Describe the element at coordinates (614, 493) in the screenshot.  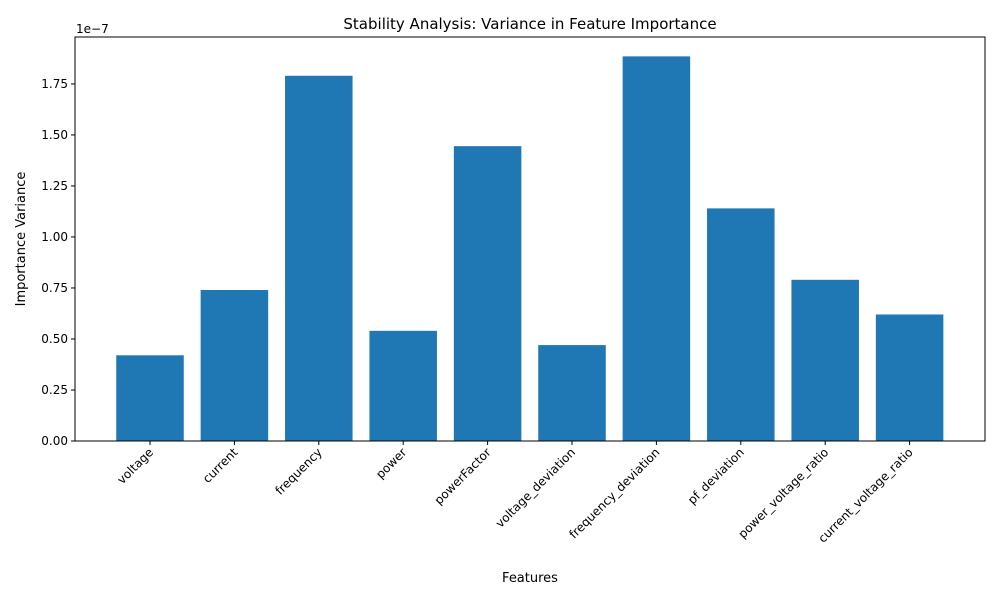
I see `x-tick-label: frequency_deviation` at that location.